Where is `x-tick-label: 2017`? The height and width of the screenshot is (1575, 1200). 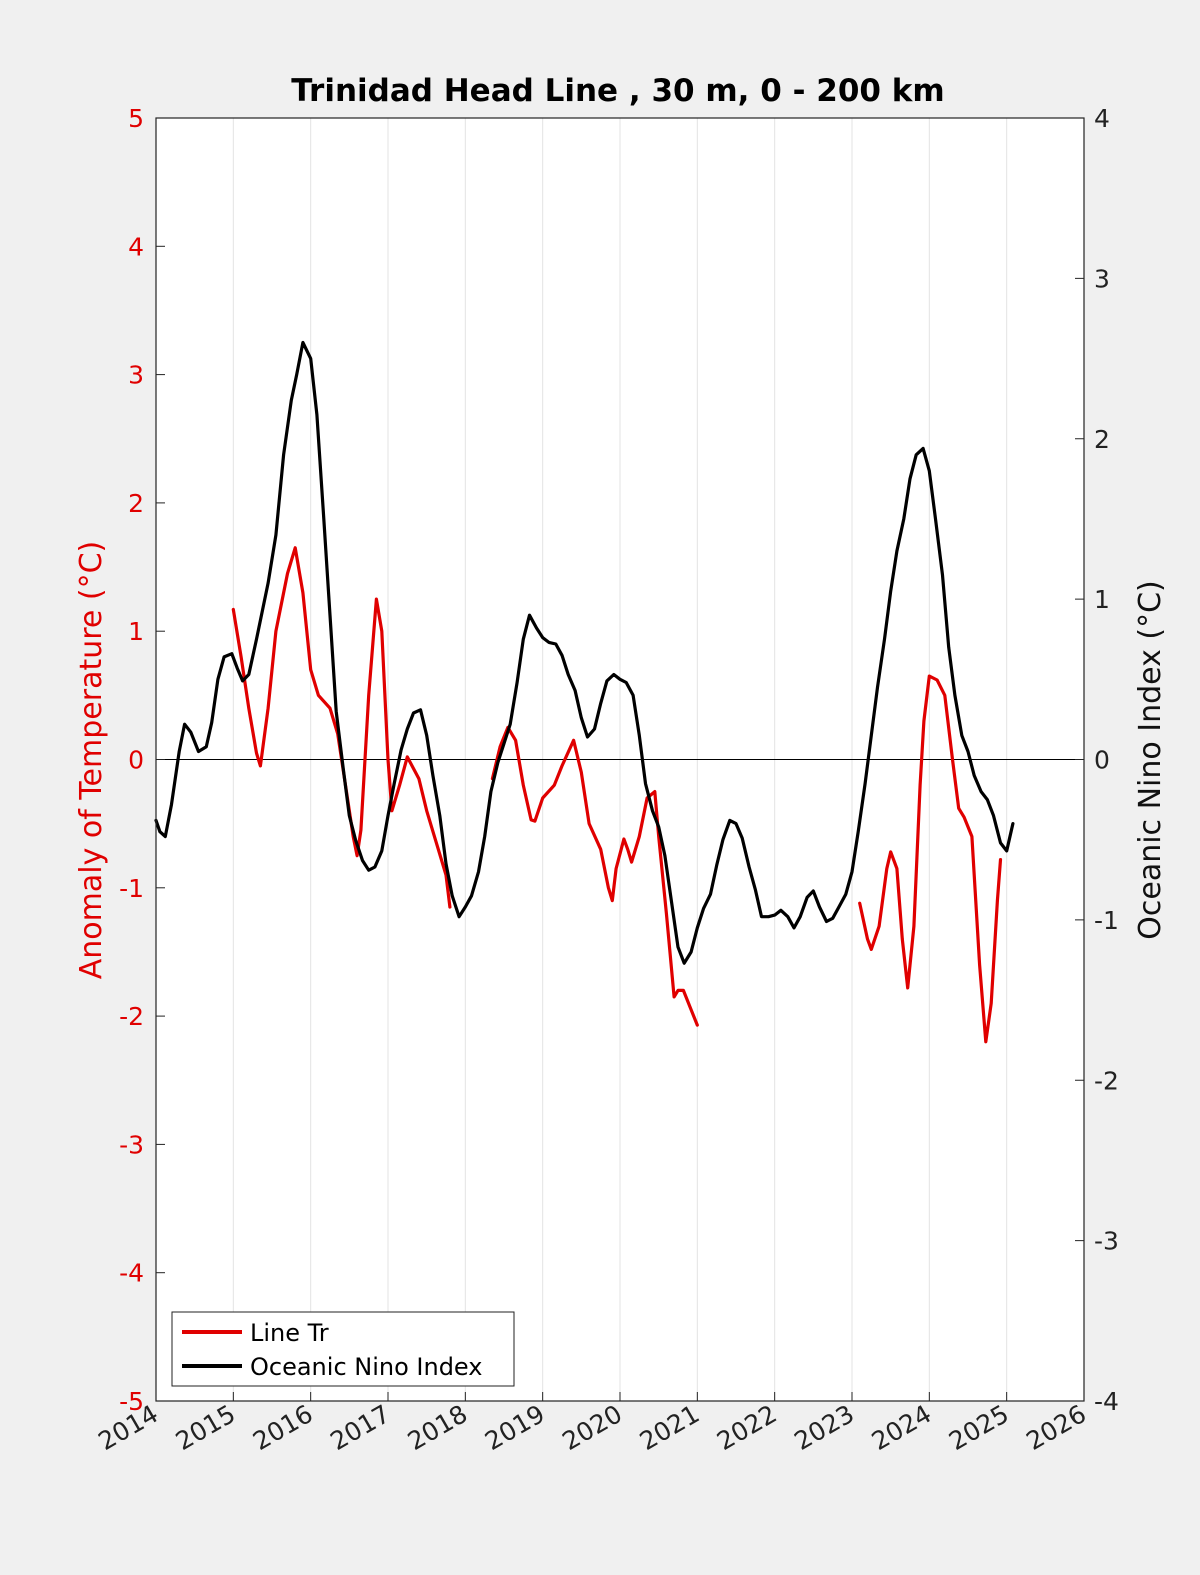
x-tick-label: 2017 is located at coordinates (360, 1427).